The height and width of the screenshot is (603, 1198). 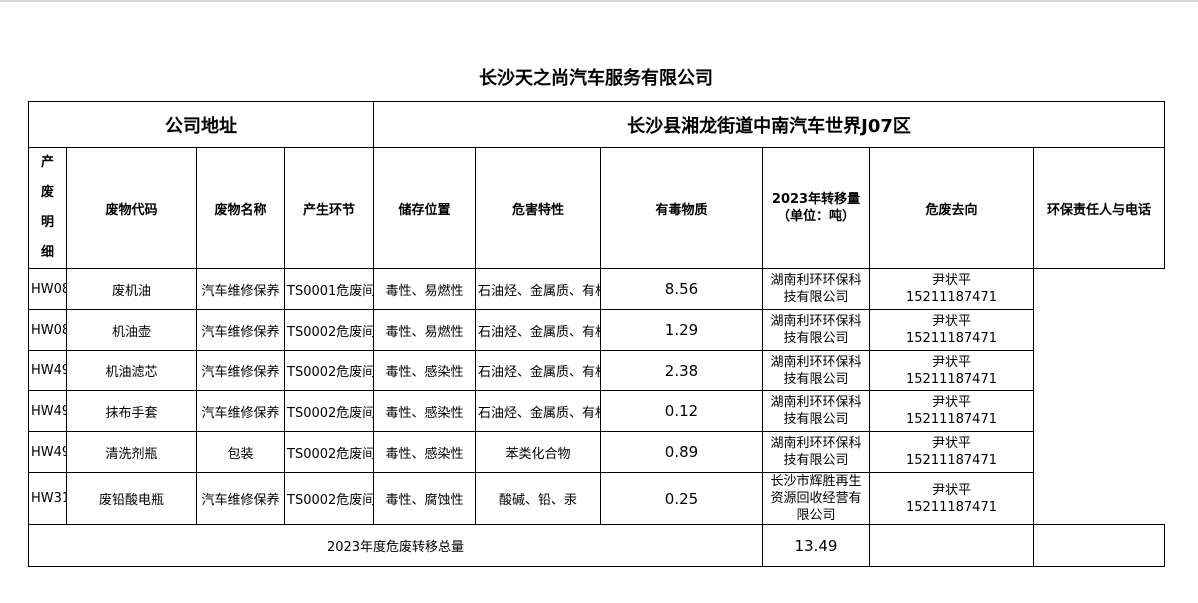 I want to click on quantity-cell: 8.56, so click(x=681, y=289).